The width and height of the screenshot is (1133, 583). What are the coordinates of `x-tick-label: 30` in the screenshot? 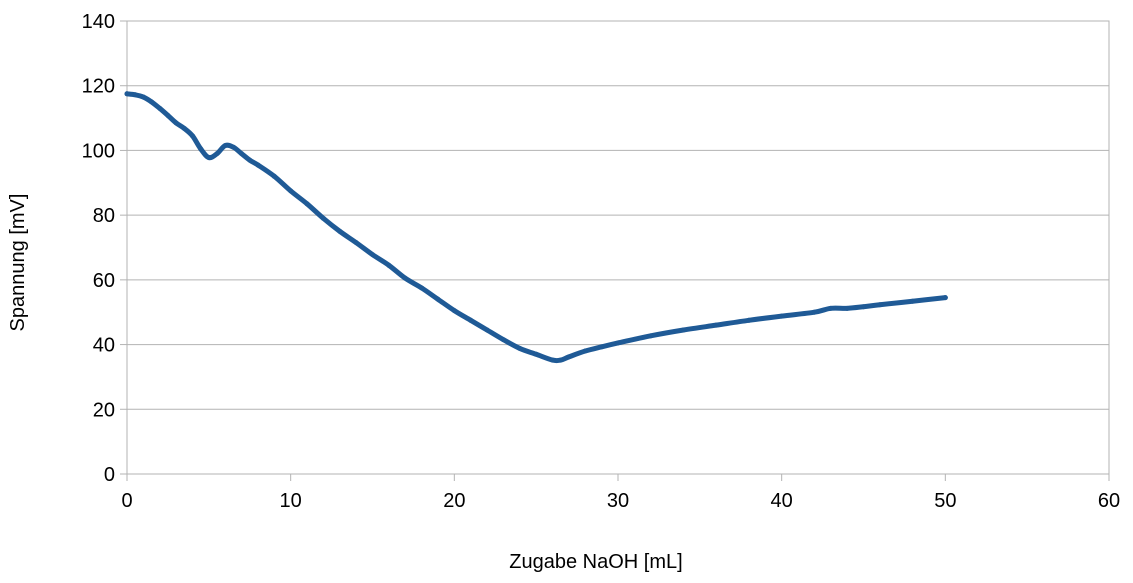 It's located at (618, 501).